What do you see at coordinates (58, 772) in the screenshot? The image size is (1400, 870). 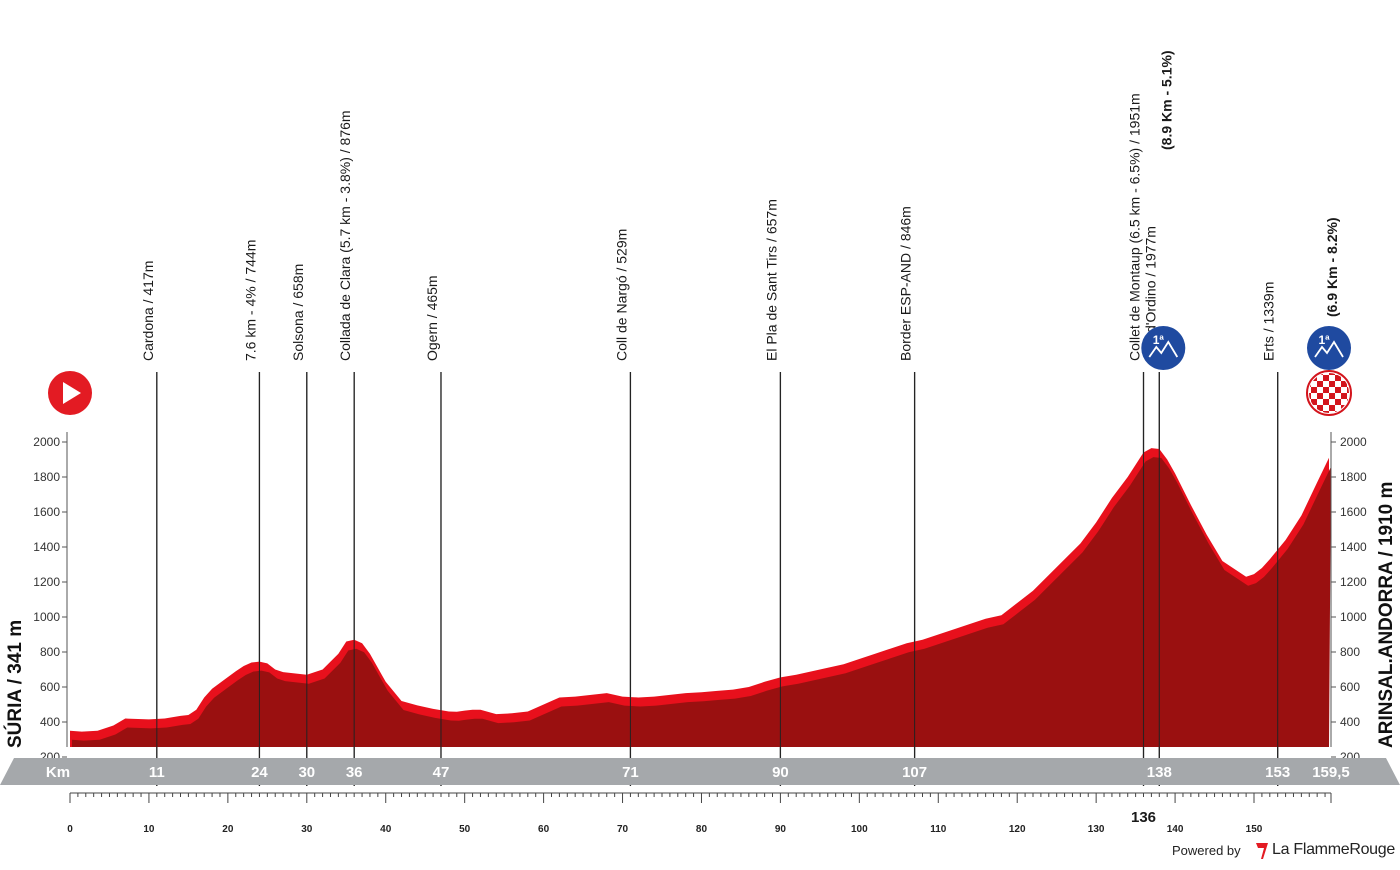 I see `km-bar-title: Km` at bounding box center [58, 772].